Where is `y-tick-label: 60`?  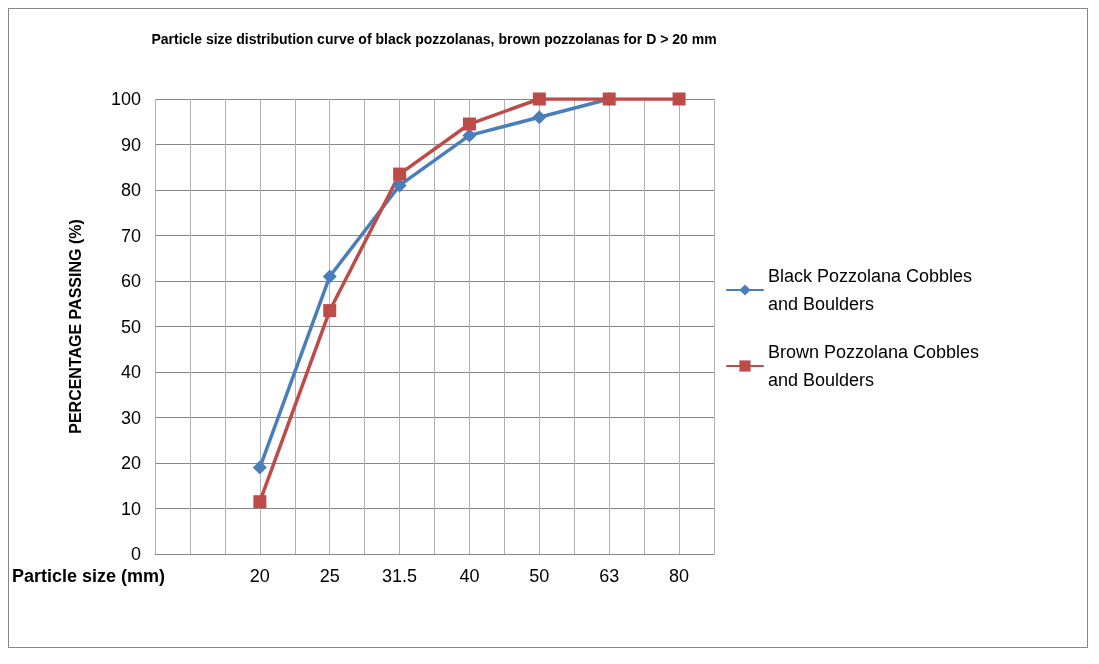 y-tick-label: 60 is located at coordinates (131, 281).